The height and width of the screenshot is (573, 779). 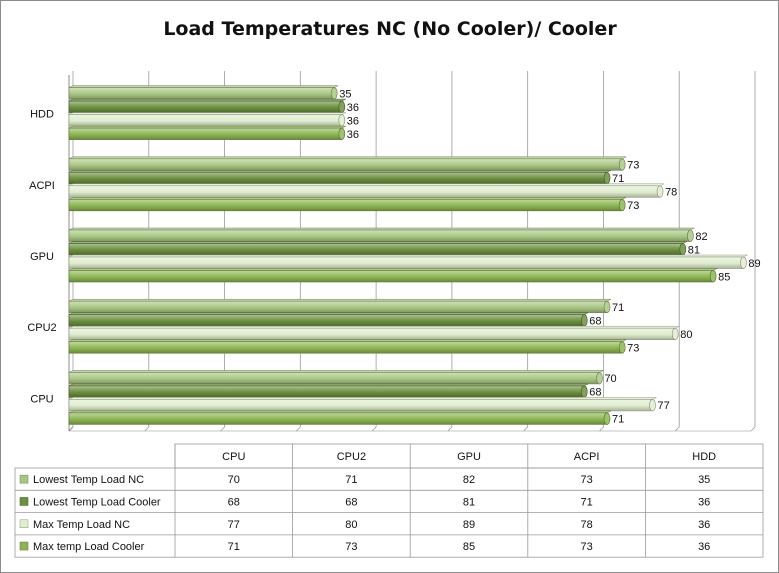 What do you see at coordinates (586, 525) in the screenshot?
I see `table-cell: 78` at bounding box center [586, 525].